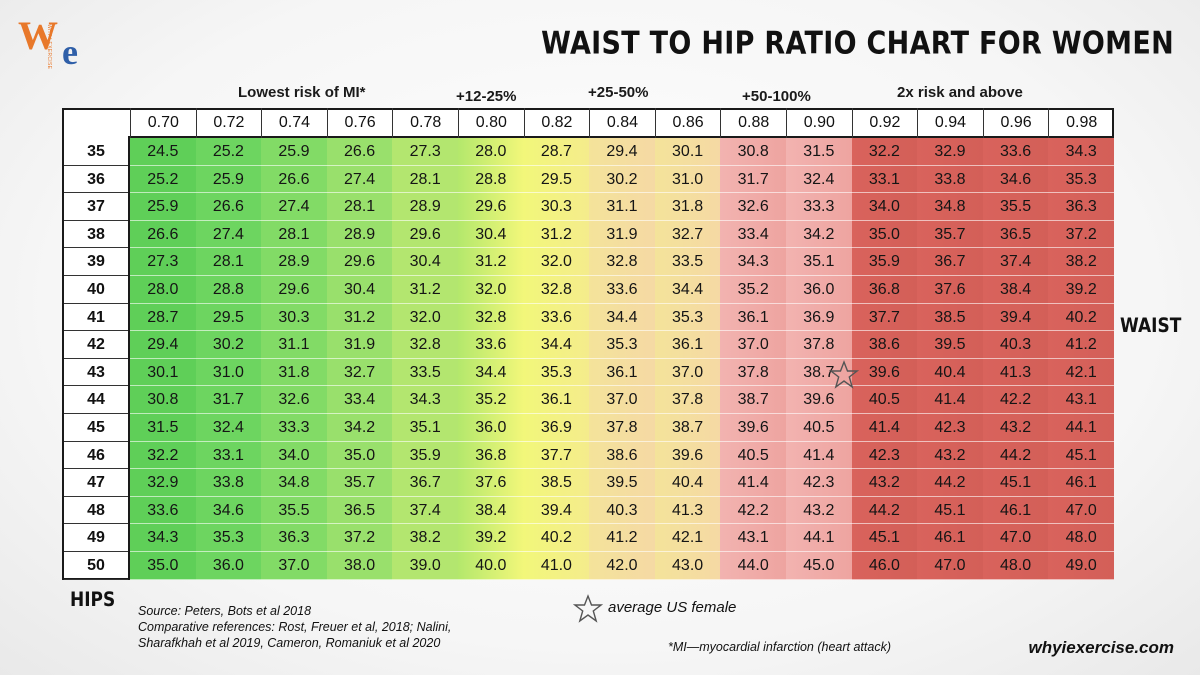 The width and height of the screenshot is (1200, 675). What do you see at coordinates (622, 290) in the screenshot?
I see `waist-value-cell: 33.6` at bounding box center [622, 290].